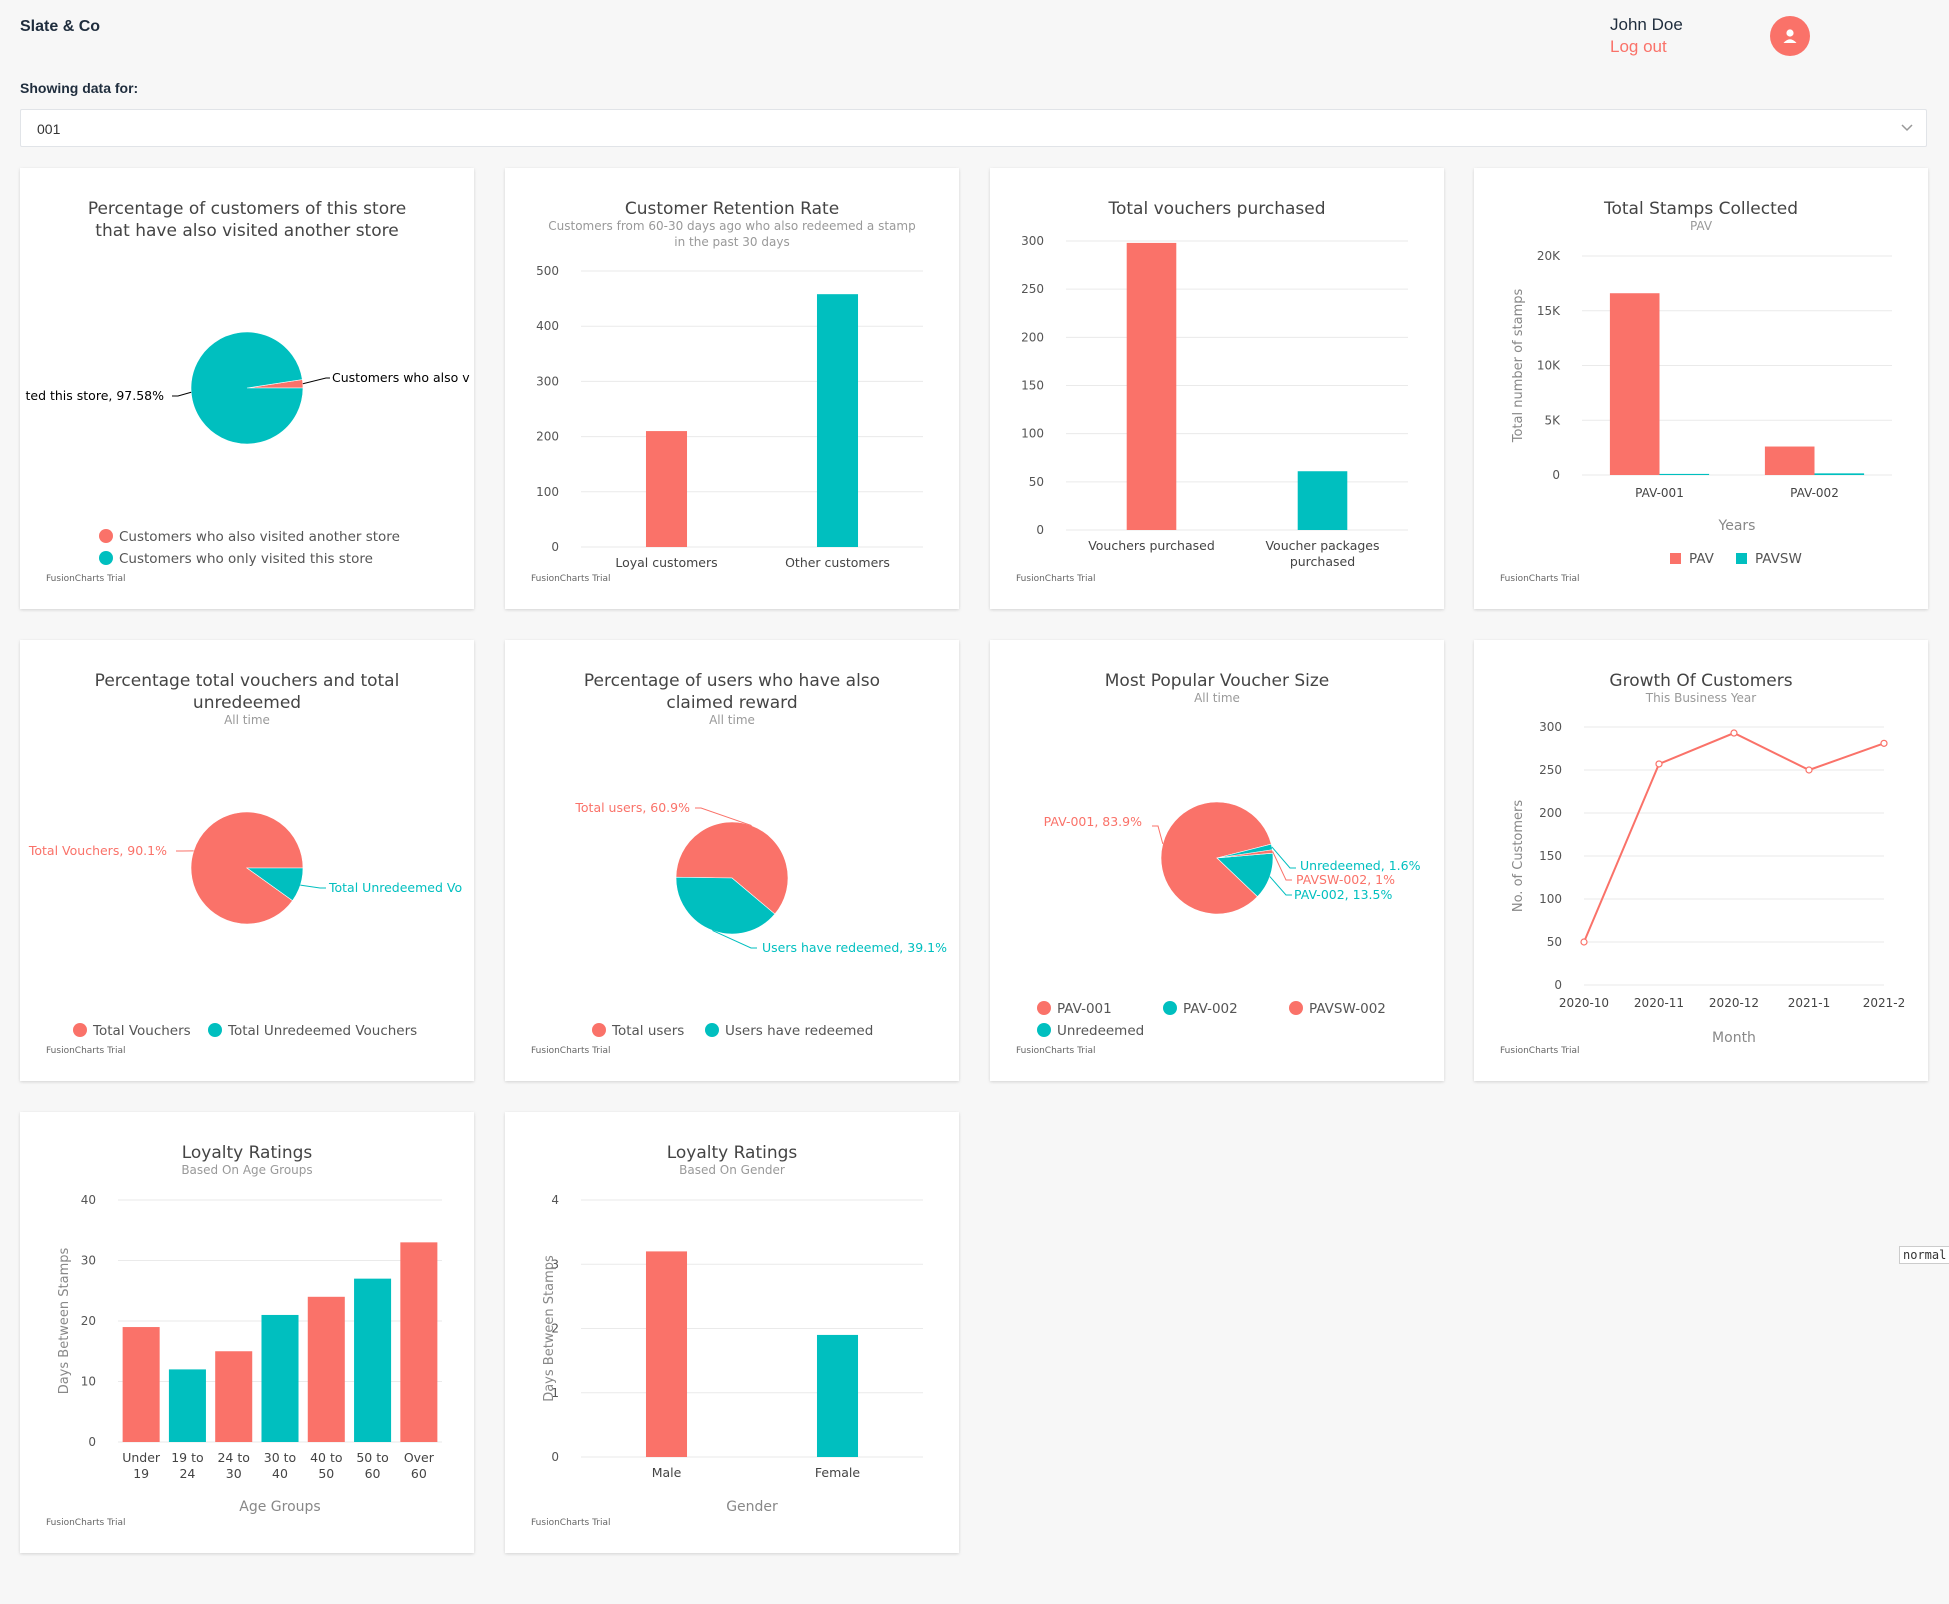 This screenshot has height=1604, width=1949. What do you see at coordinates (1584, 1003) in the screenshot?
I see `x-tick-label: 2020-10` at bounding box center [1584, 1003].